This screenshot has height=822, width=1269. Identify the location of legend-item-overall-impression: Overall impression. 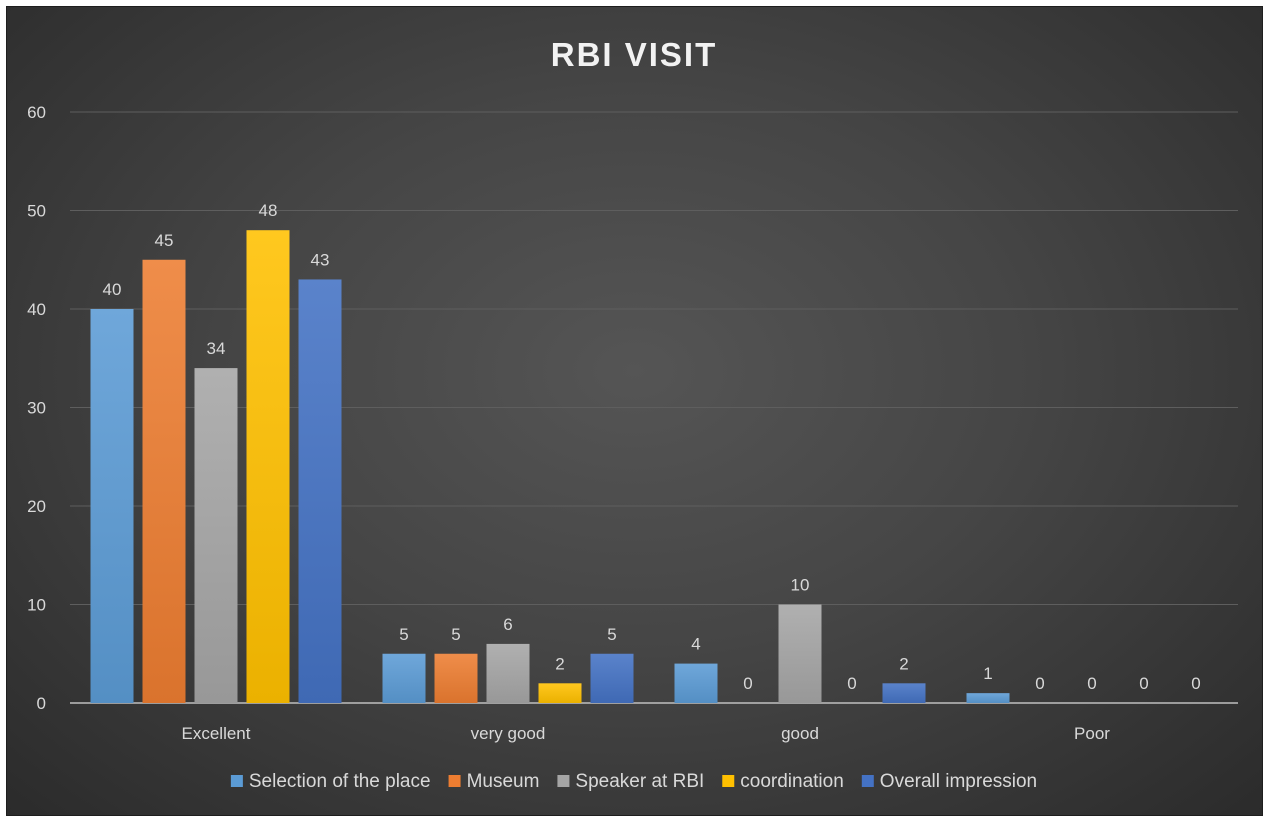
(949, 781).